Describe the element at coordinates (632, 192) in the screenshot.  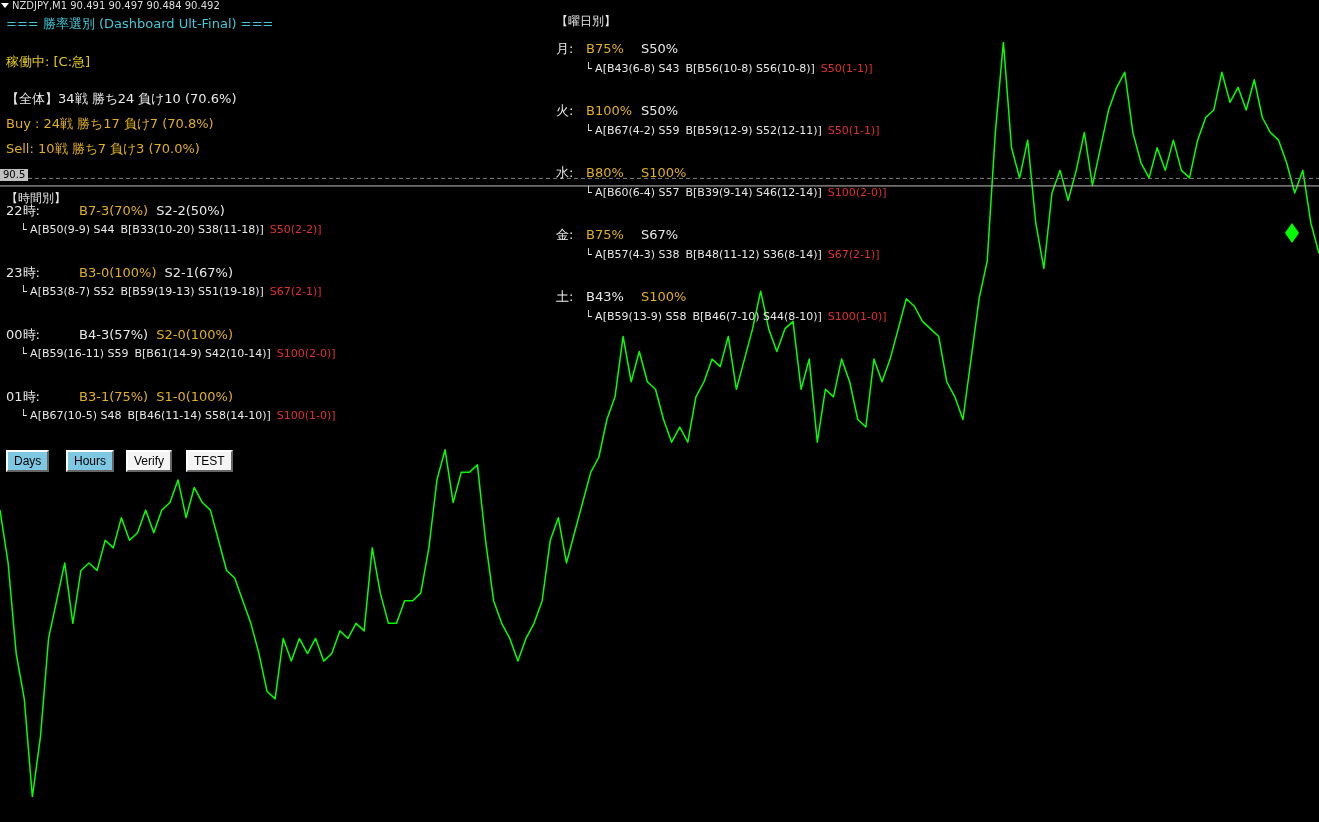
I see `annotation: └ A[B60(6-4) S57` at that location.